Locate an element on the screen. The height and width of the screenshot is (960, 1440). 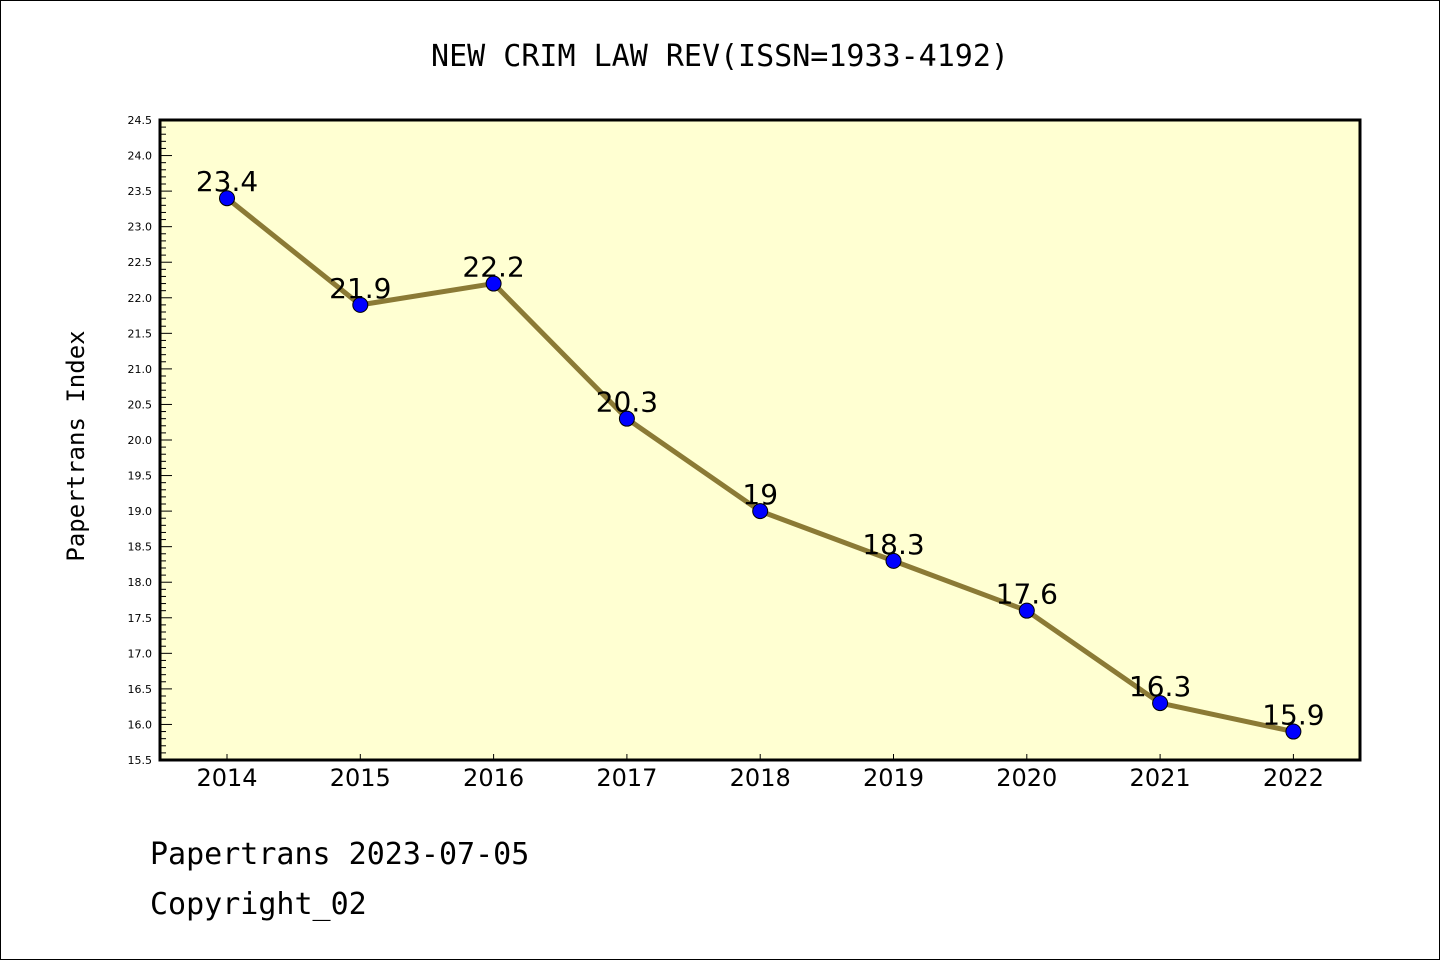
y-tick-label: 21.5 is located at coordinates (140, 333).